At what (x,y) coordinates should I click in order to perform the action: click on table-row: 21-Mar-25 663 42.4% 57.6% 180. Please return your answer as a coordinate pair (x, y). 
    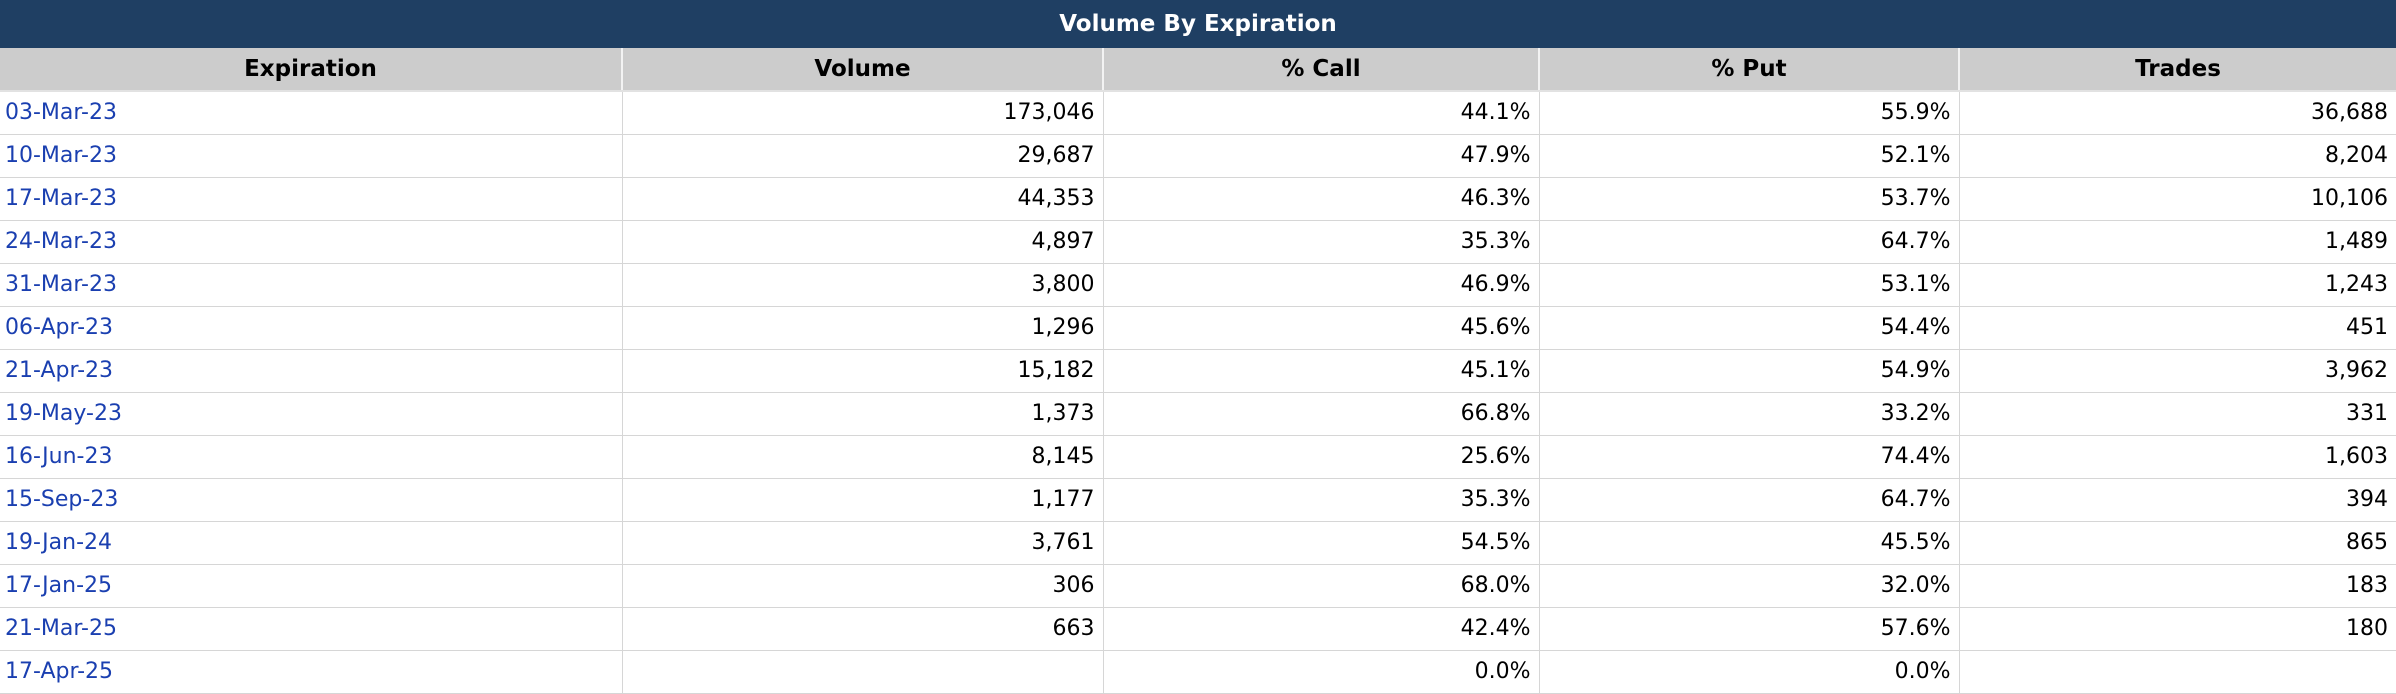
    Looking at the image, I should click on (1198, 629).